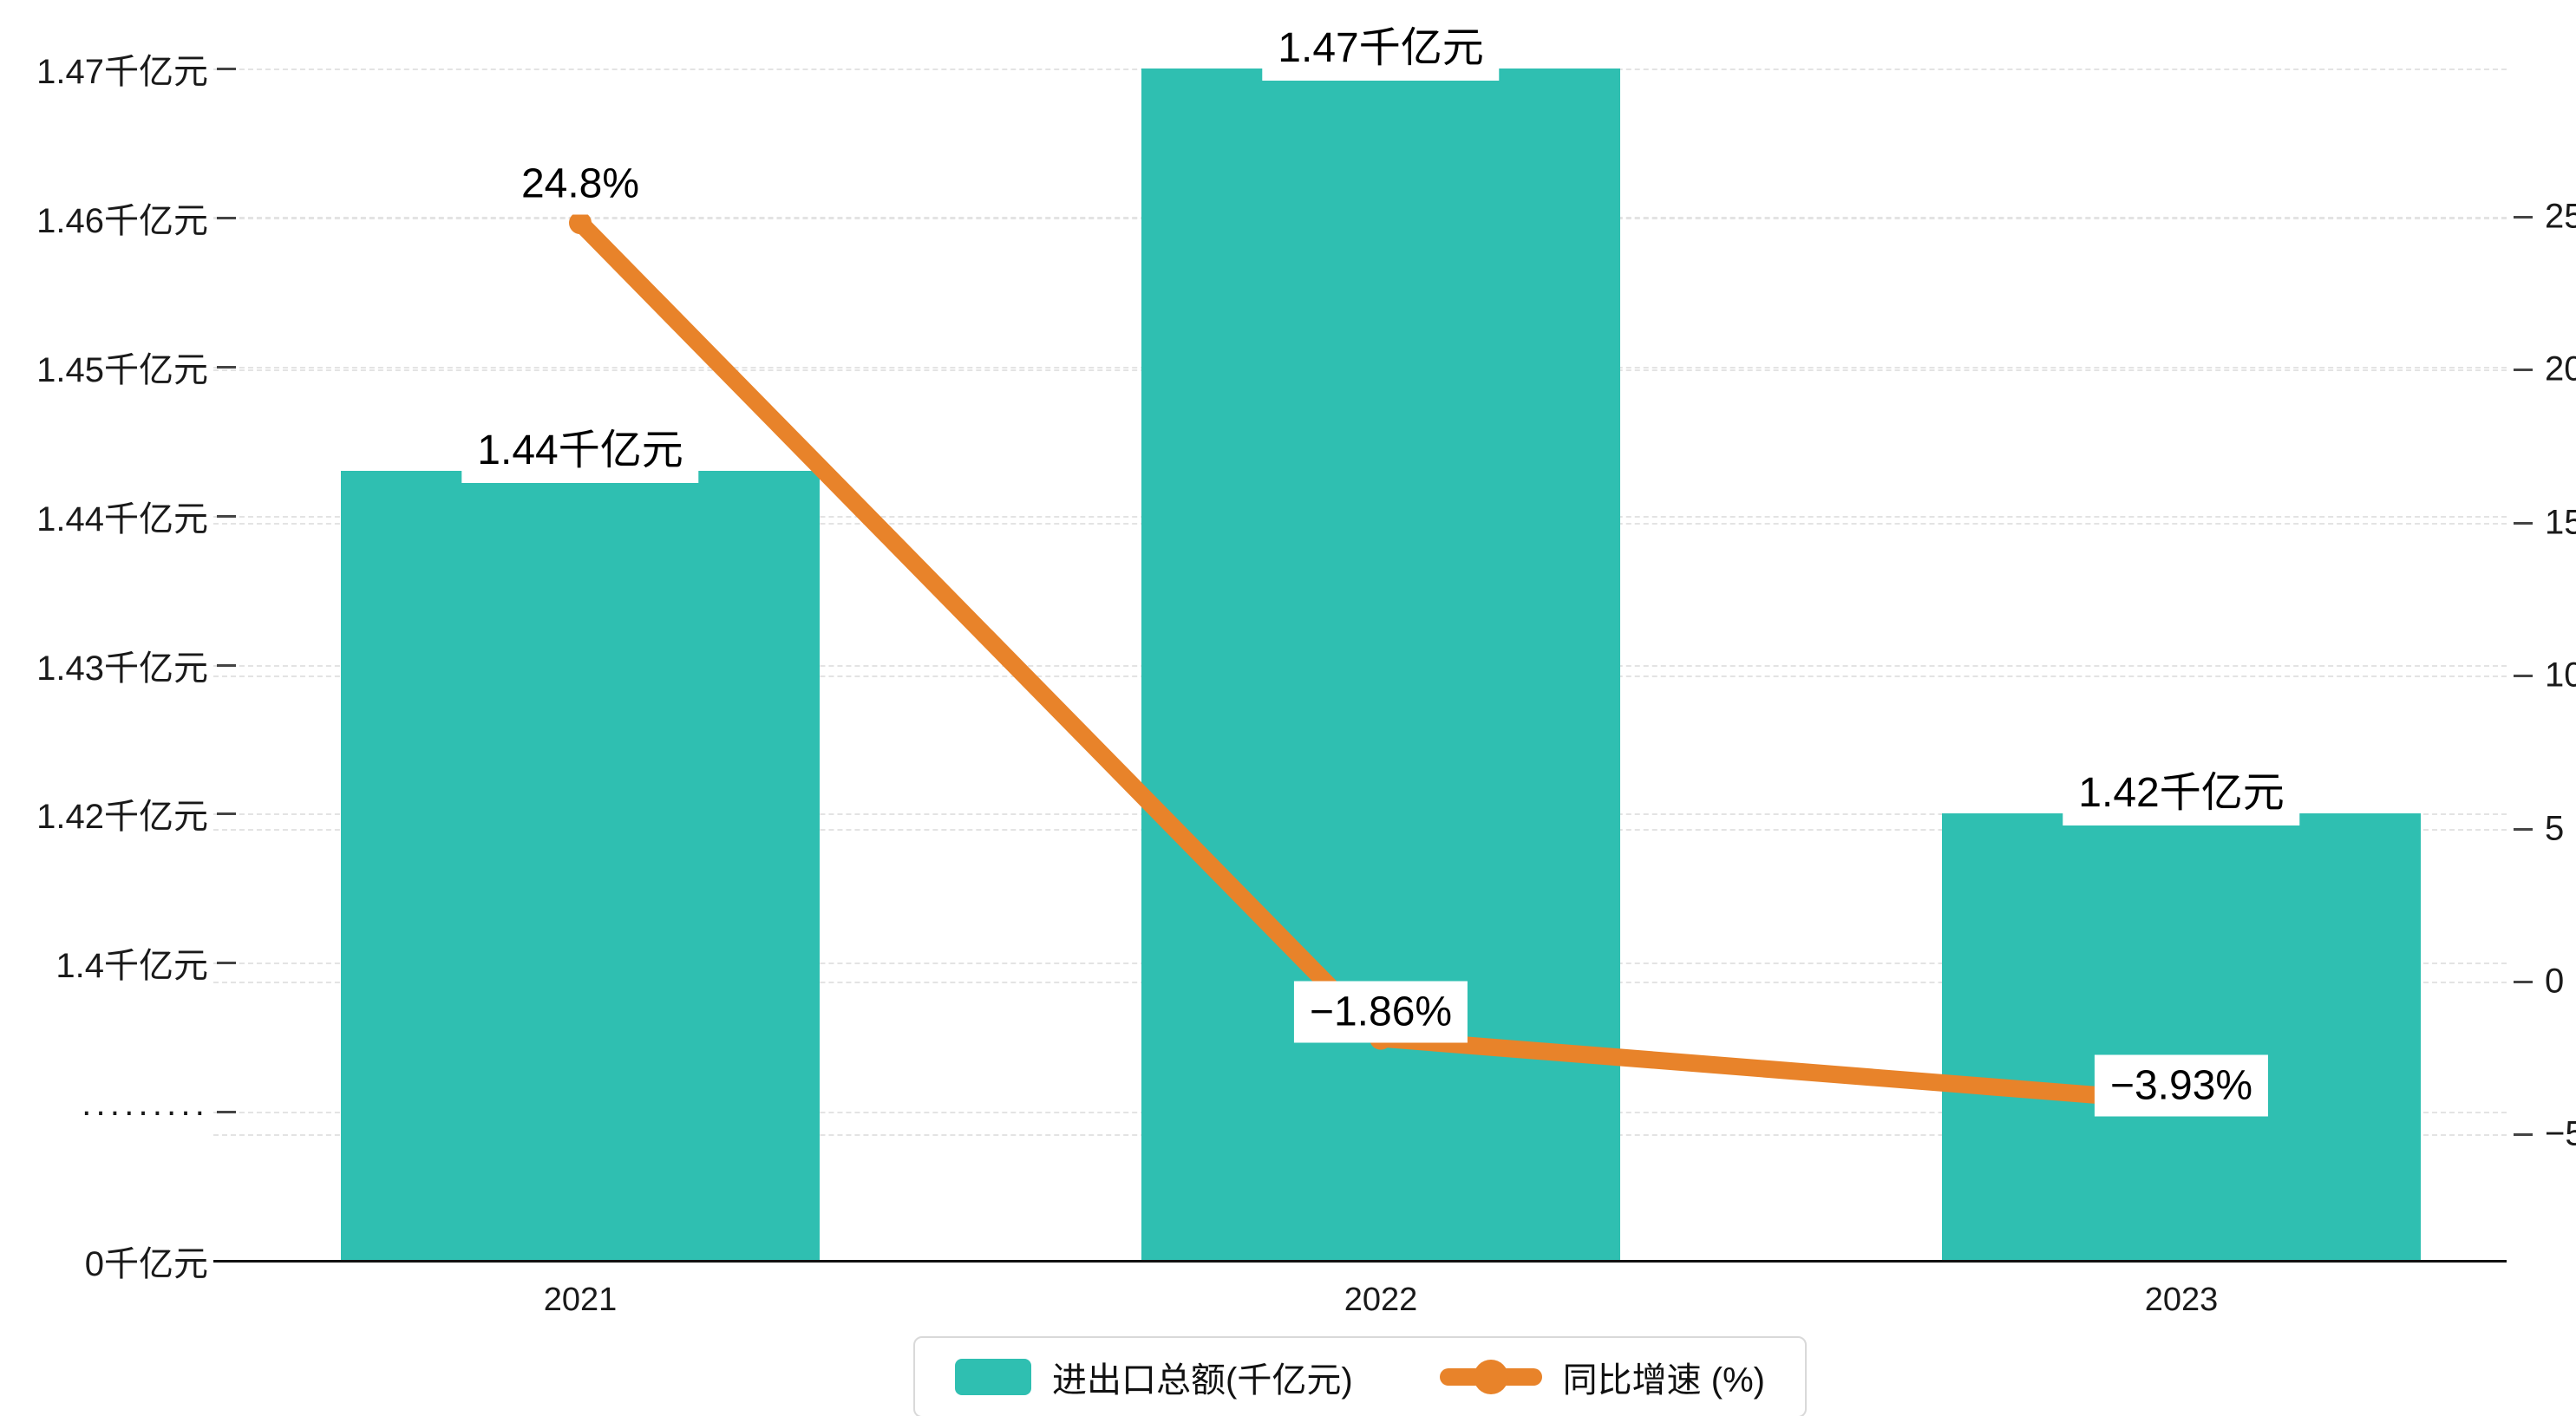 The width and height of the screenshot is (2576, 1416). I want to click on x-axis-label: 2023, so click(2181, 1300).